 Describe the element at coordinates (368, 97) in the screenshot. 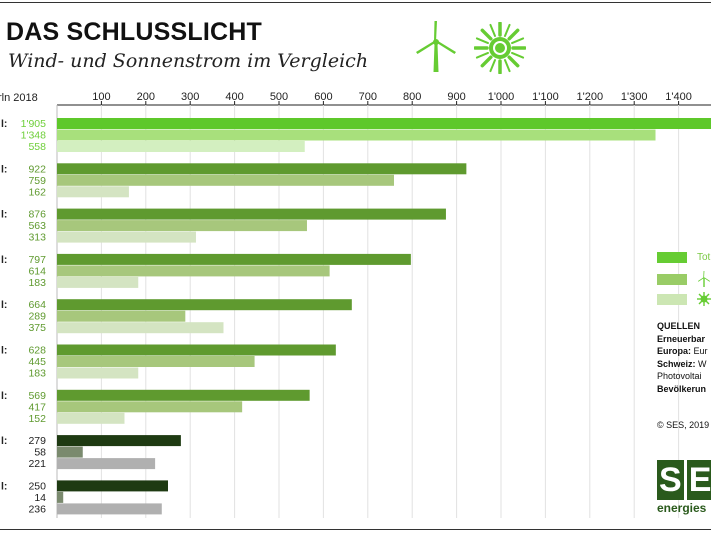

I see `x-tick-label: 700` at that location.